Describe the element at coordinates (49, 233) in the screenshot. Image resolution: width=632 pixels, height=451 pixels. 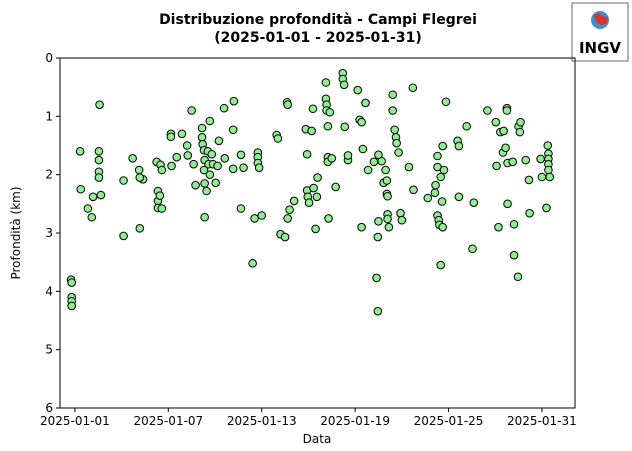
I see `y-tick-label: 3` at that location.